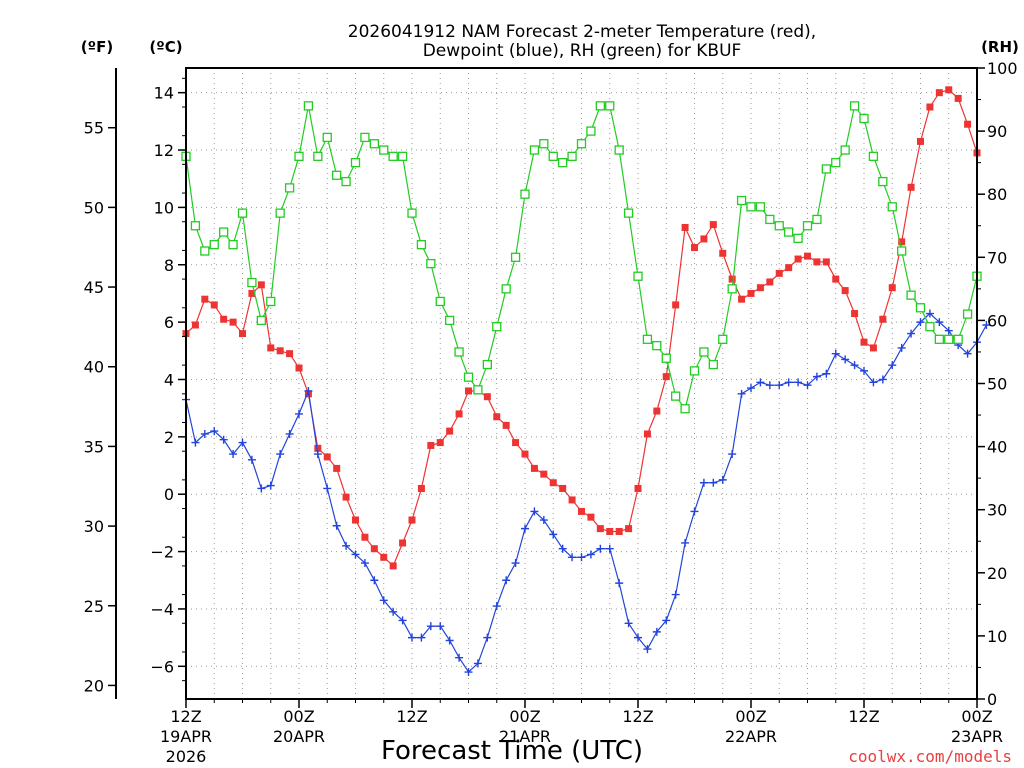 Image resolution: width=1024 pixels, height=768 pixels. Describe the element at coordinates (997, 510) in the screenshot. I see `rh-tick-label: 30` at that location.